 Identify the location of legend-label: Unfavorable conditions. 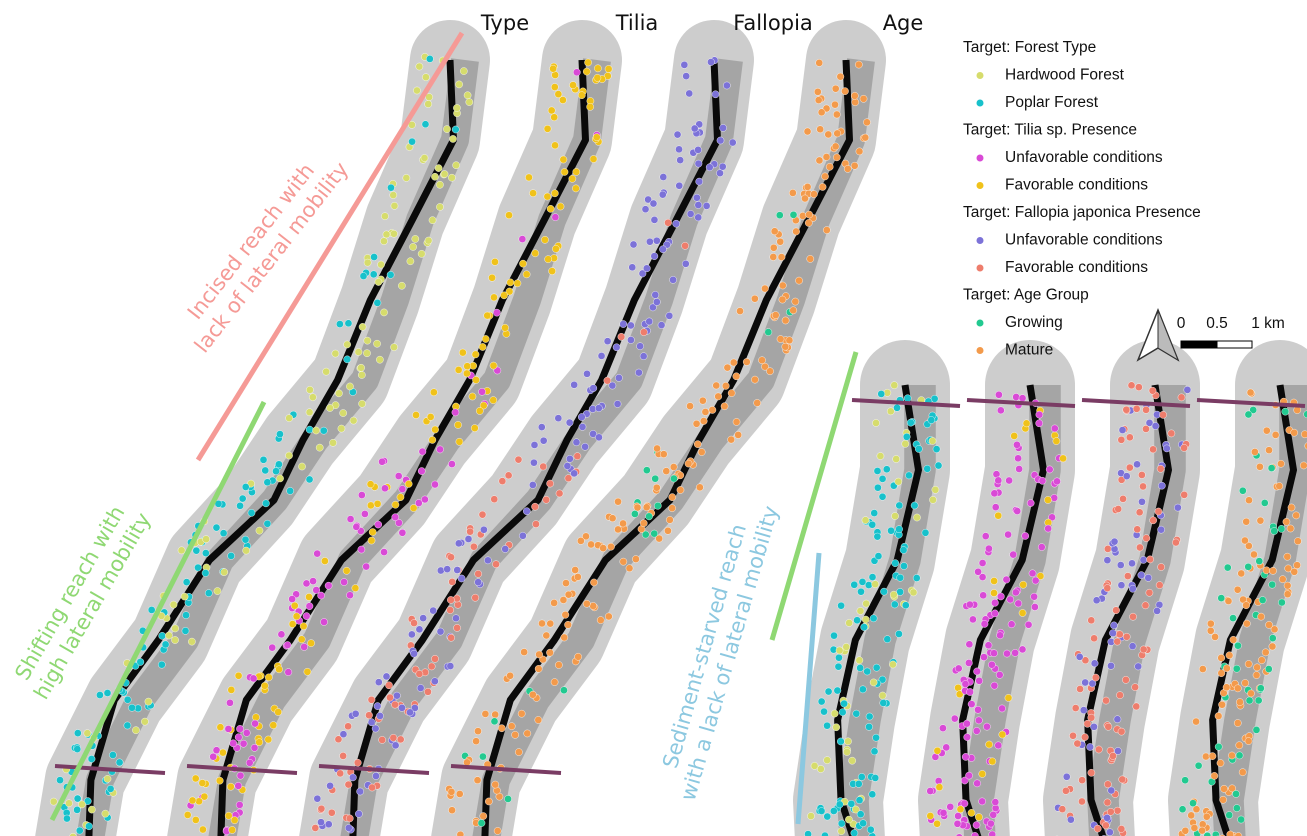
(1084, 240).